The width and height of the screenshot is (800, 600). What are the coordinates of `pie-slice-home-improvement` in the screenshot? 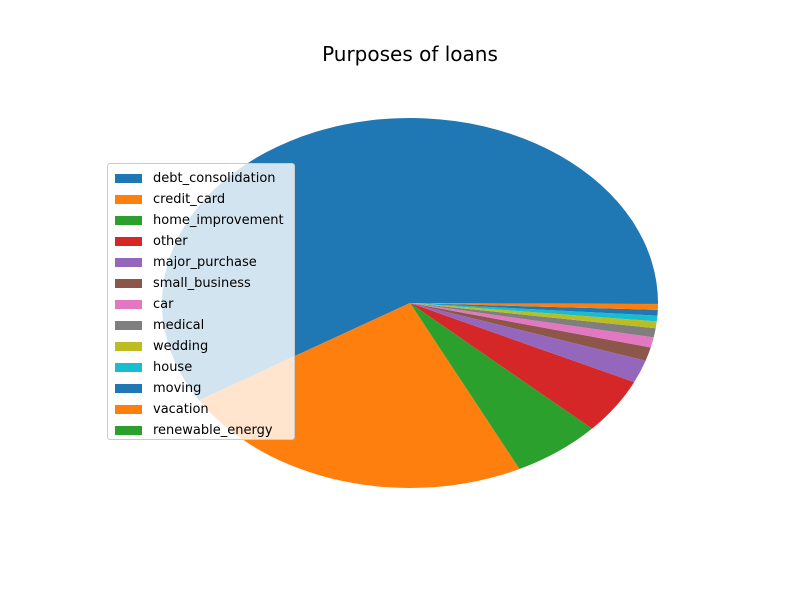 It's located at (501, 386).